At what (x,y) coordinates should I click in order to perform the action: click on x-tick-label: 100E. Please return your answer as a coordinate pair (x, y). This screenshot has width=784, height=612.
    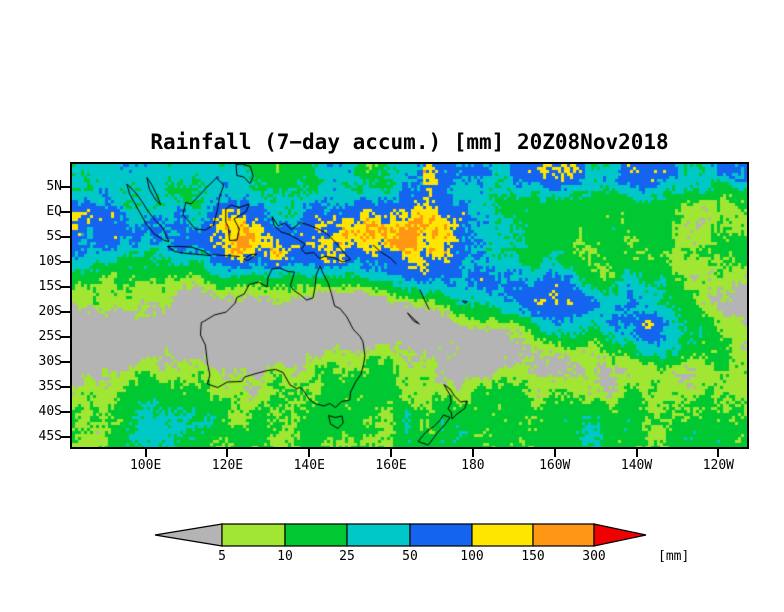
    Looking at the image, I should click on (145, 465).